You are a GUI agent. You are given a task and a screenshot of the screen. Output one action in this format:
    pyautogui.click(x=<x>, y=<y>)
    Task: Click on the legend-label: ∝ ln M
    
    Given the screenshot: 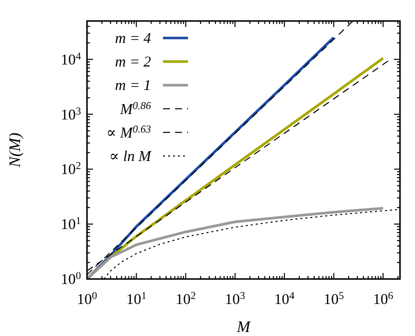 What is the action you would take?
    pyautogui.click(x=130, y=157)
    